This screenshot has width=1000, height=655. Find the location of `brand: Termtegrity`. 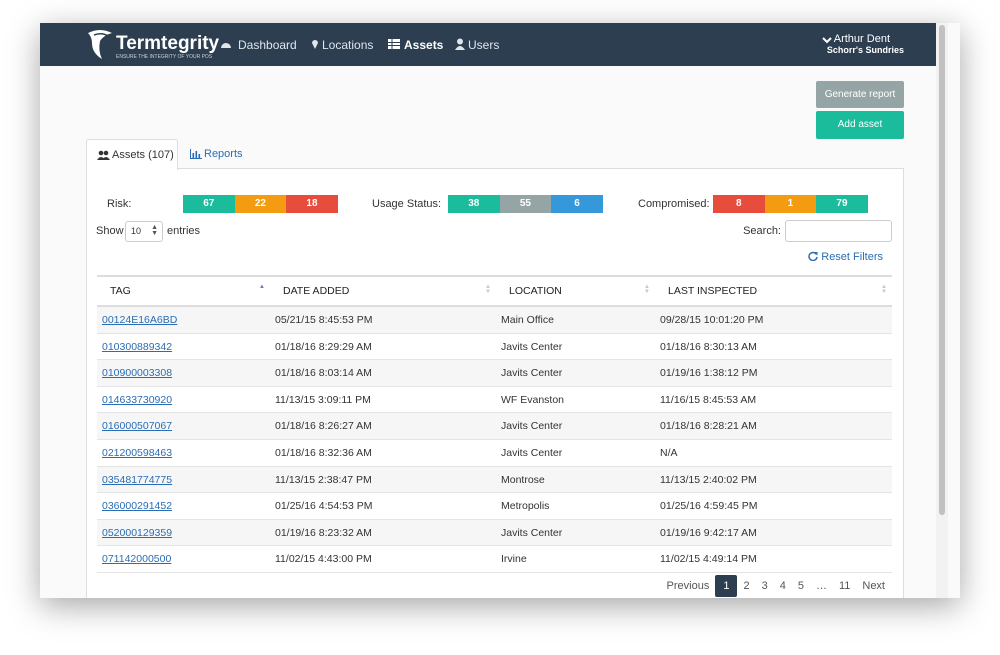

brand: Termtegrity is located at coordinates (168, 43).